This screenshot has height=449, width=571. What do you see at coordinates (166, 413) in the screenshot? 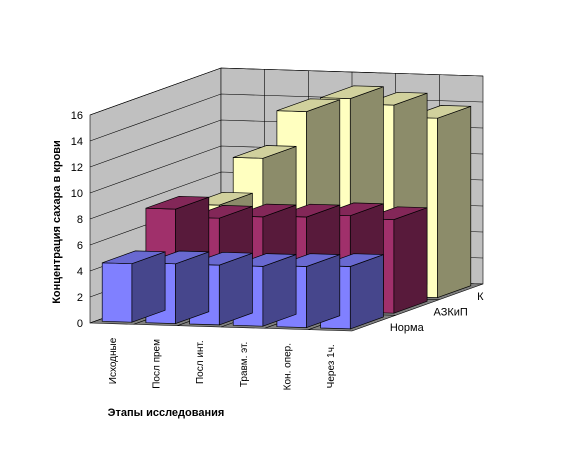
I see `x-axis-title: Этапы исследования` at bounding box center [166, 413].